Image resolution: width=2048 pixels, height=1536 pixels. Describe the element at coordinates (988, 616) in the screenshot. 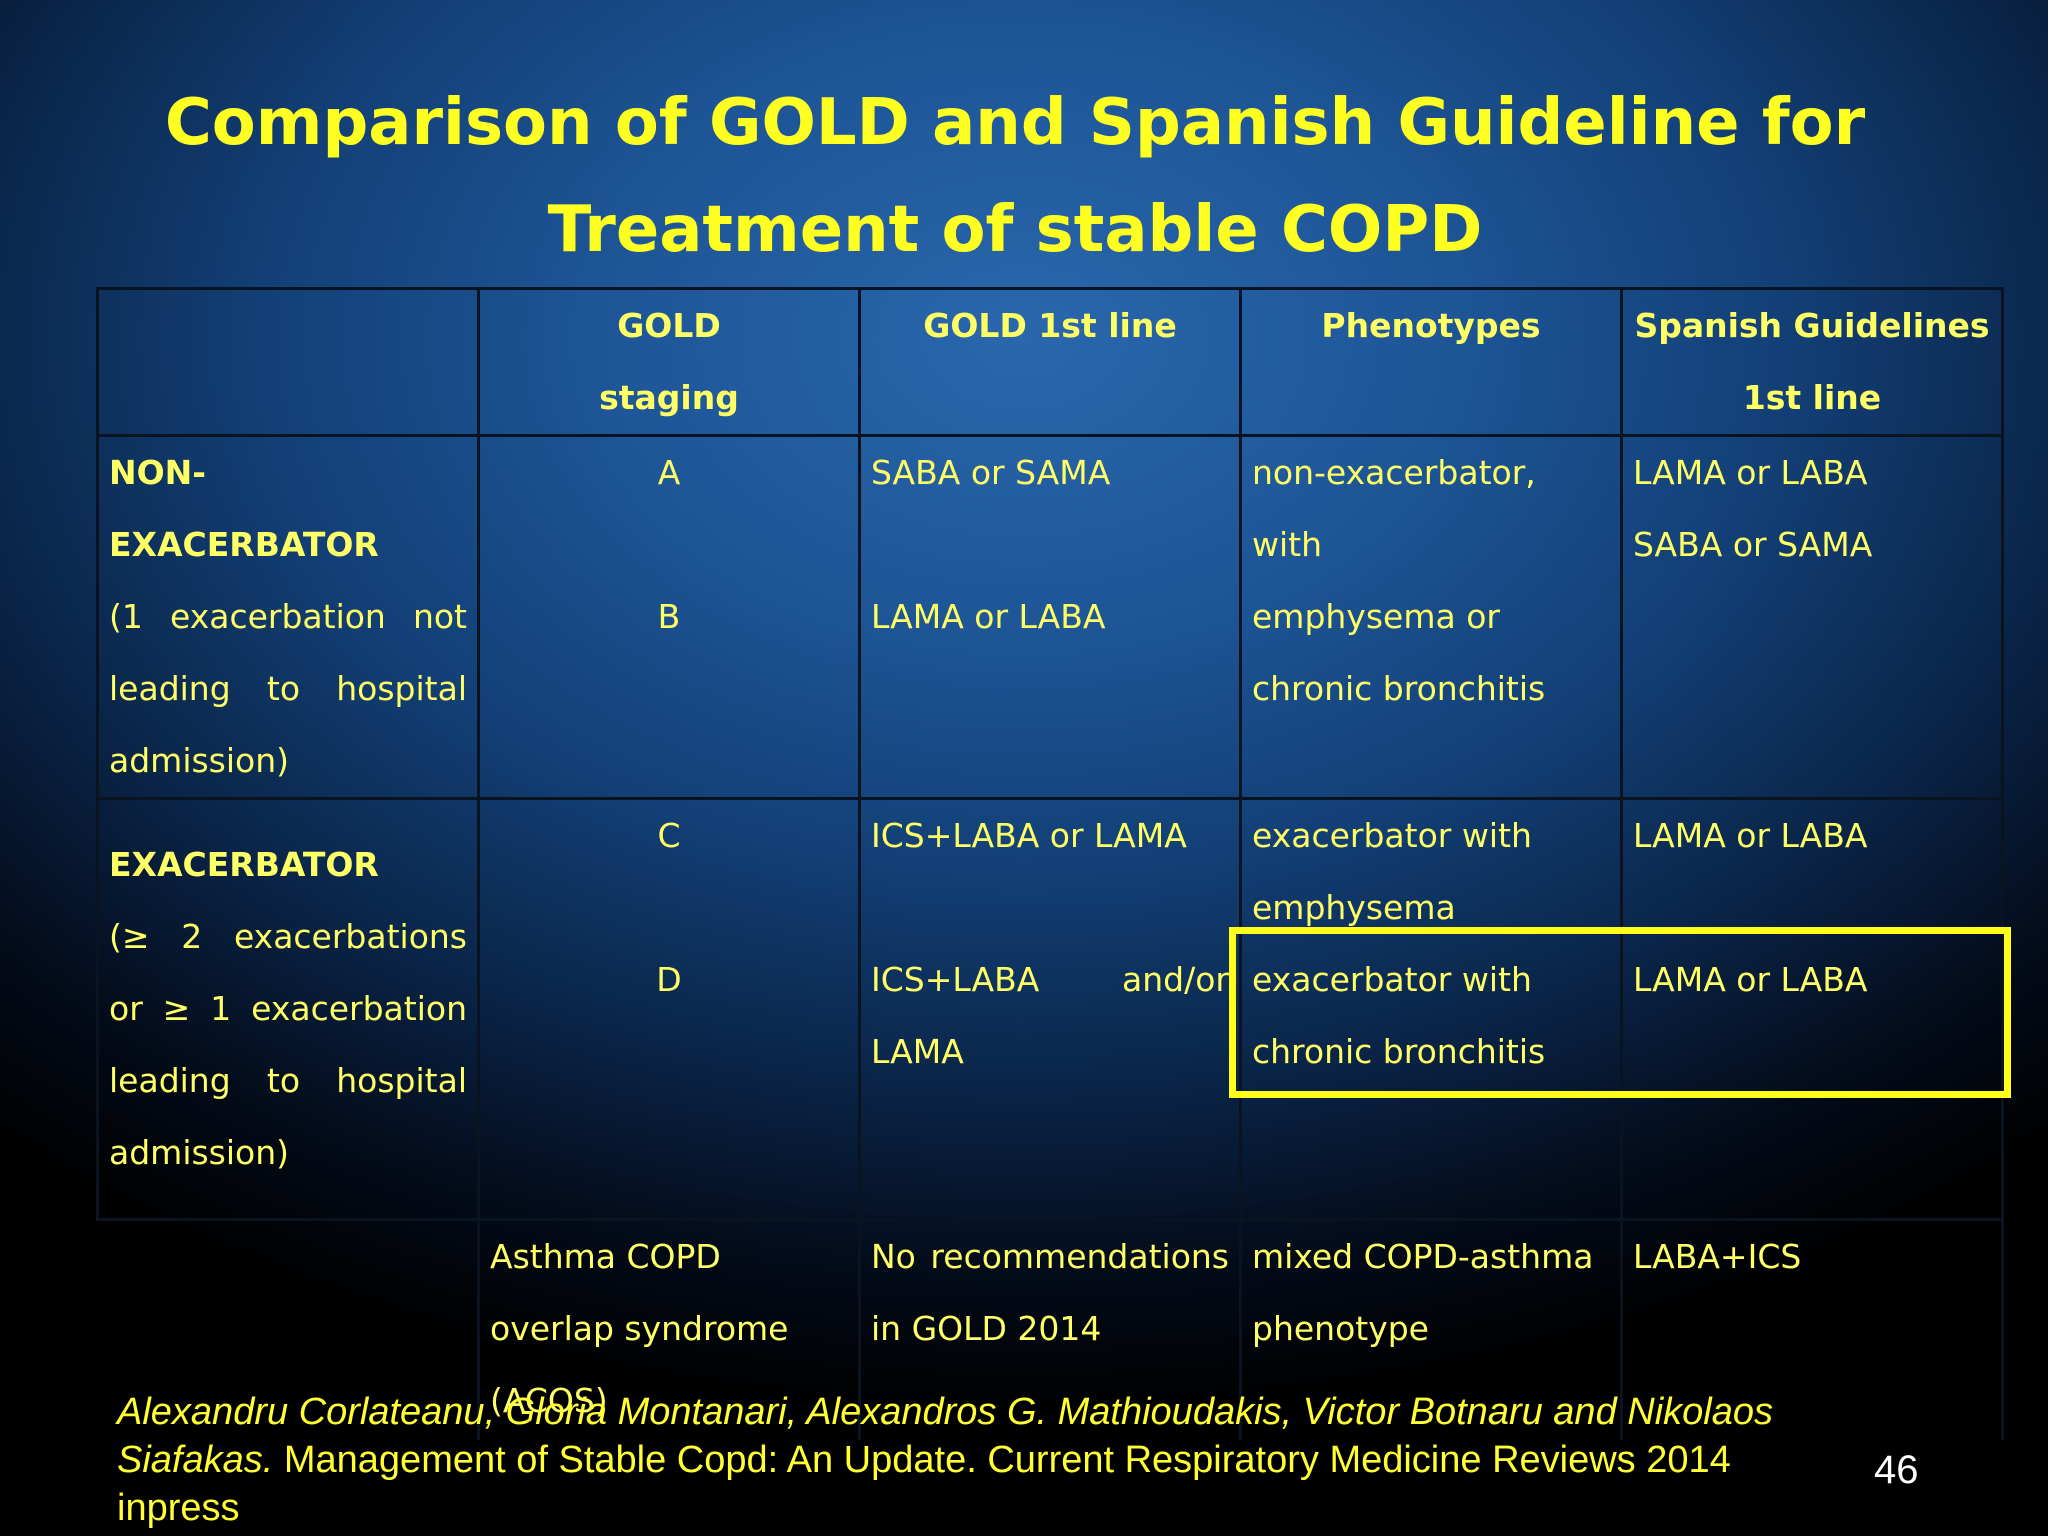

I see `gold-b-treatment: LAMA or LABA` at that location.